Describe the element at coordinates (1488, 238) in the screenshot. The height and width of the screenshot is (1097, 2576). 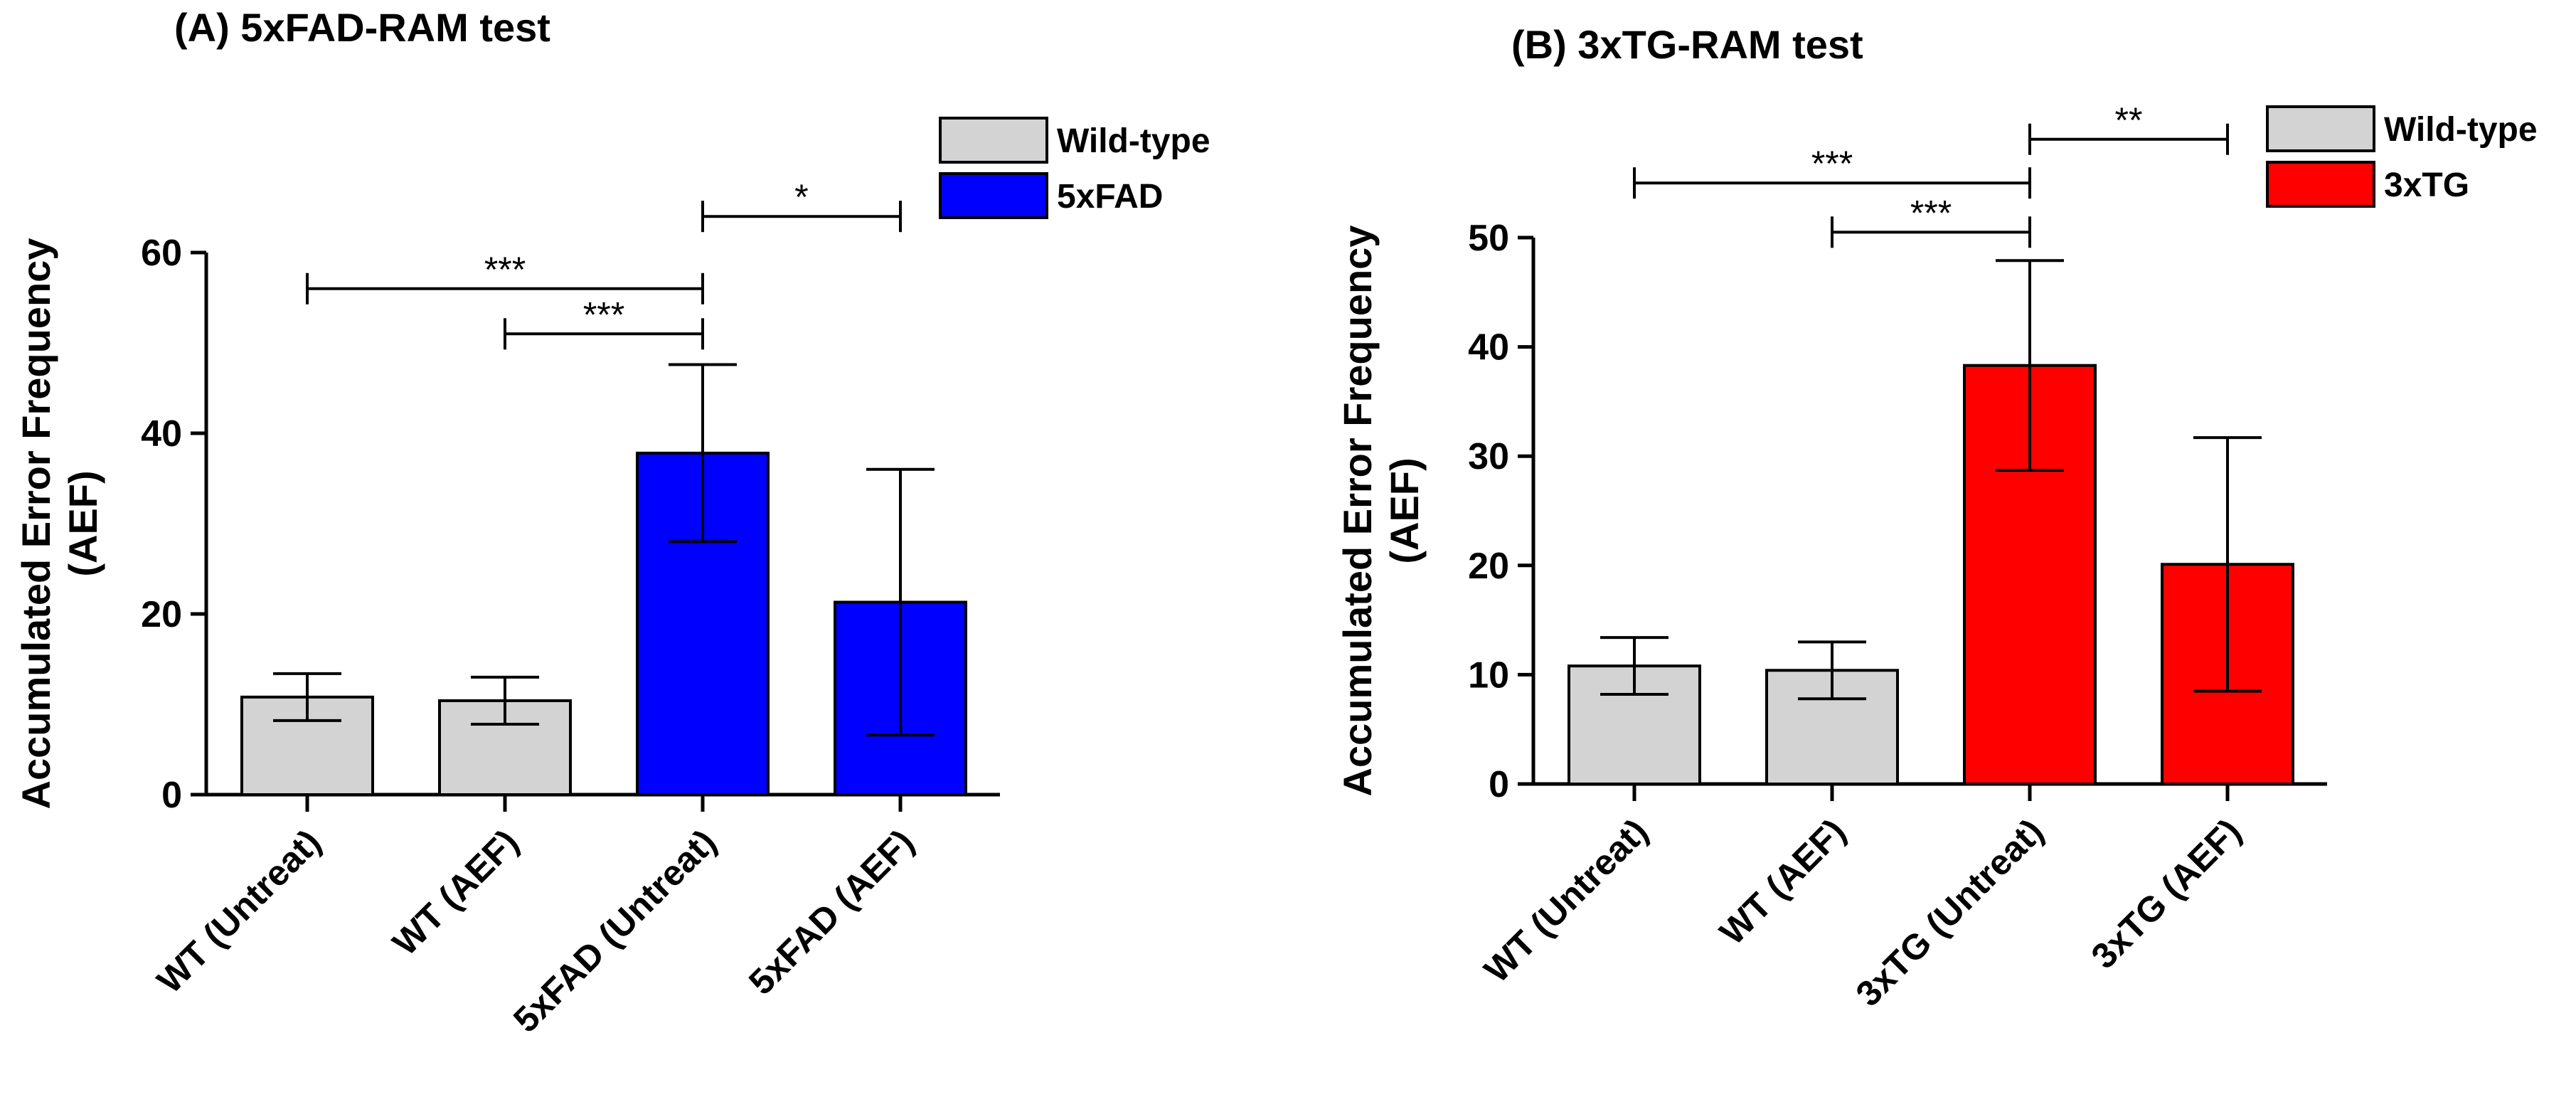
I see `y-tick-label: 50` at that location.